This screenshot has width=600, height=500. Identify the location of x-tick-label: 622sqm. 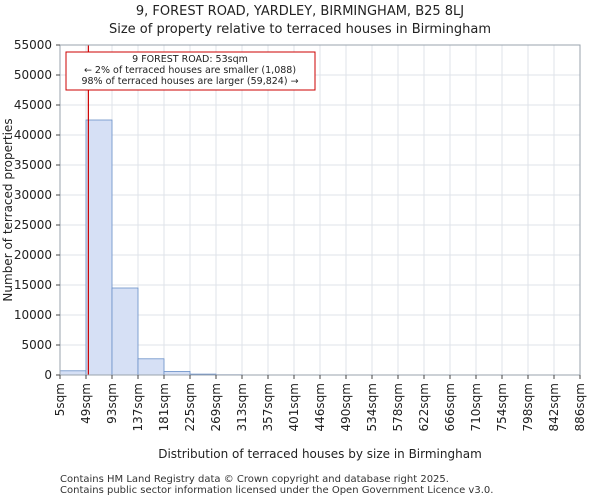
(424, 407).